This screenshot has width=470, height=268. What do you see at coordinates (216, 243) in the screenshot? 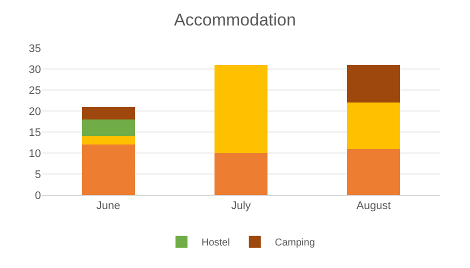
I see `legend-label: Hostel` at bounding box center [216, 243].